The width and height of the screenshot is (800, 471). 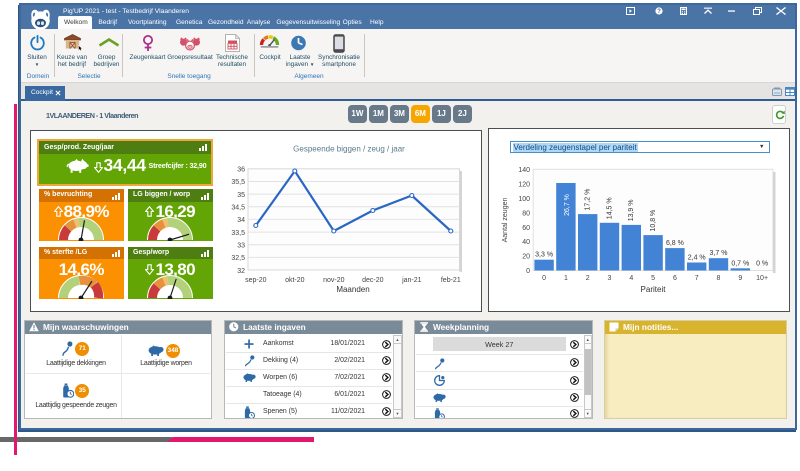 I want to click on svg-text: 6,8 %, so click(x=675, y=243).